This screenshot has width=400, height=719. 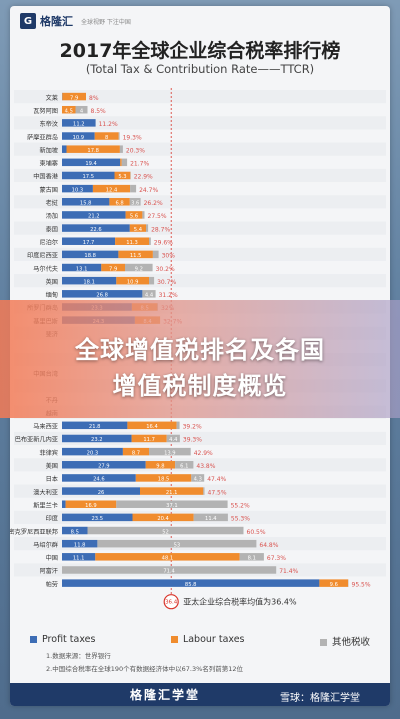 What do you see at coordinates (94, 98) in the screenshot?
I see `total-label: 8%` at bounding box center [94, 98].